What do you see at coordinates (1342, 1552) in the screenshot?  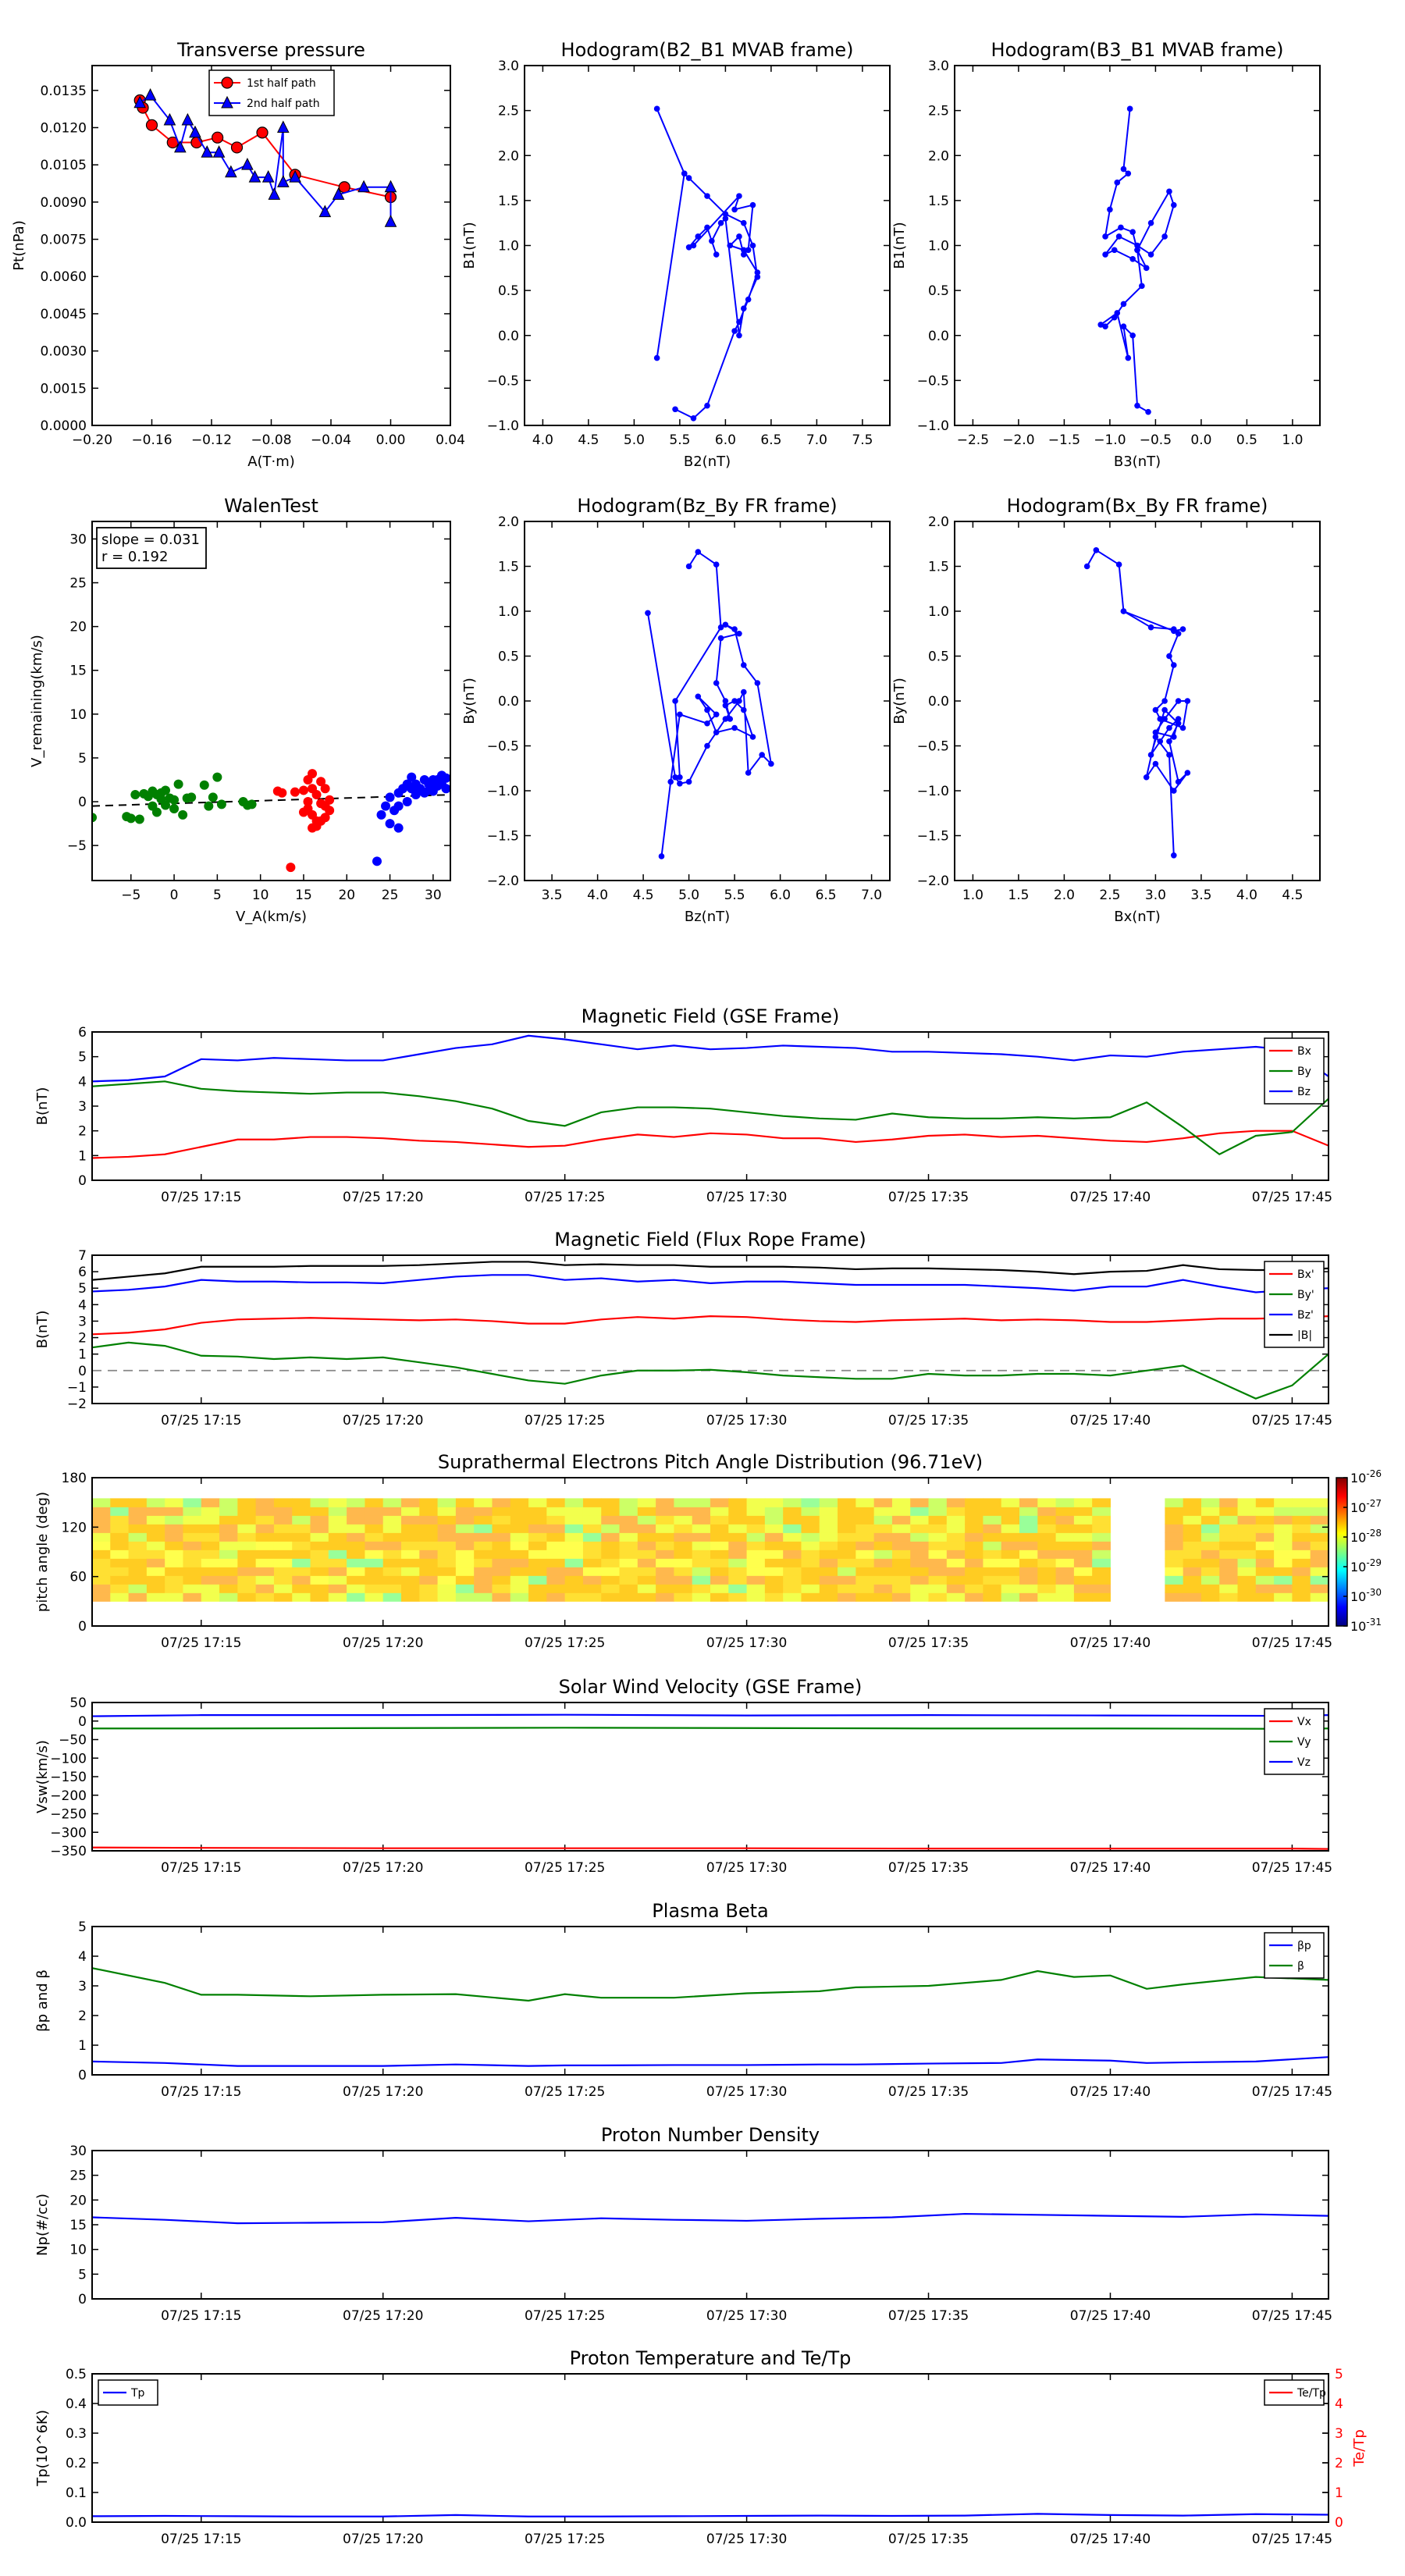 I see `colorbar-bar` at bounding box center [1342, 1552].